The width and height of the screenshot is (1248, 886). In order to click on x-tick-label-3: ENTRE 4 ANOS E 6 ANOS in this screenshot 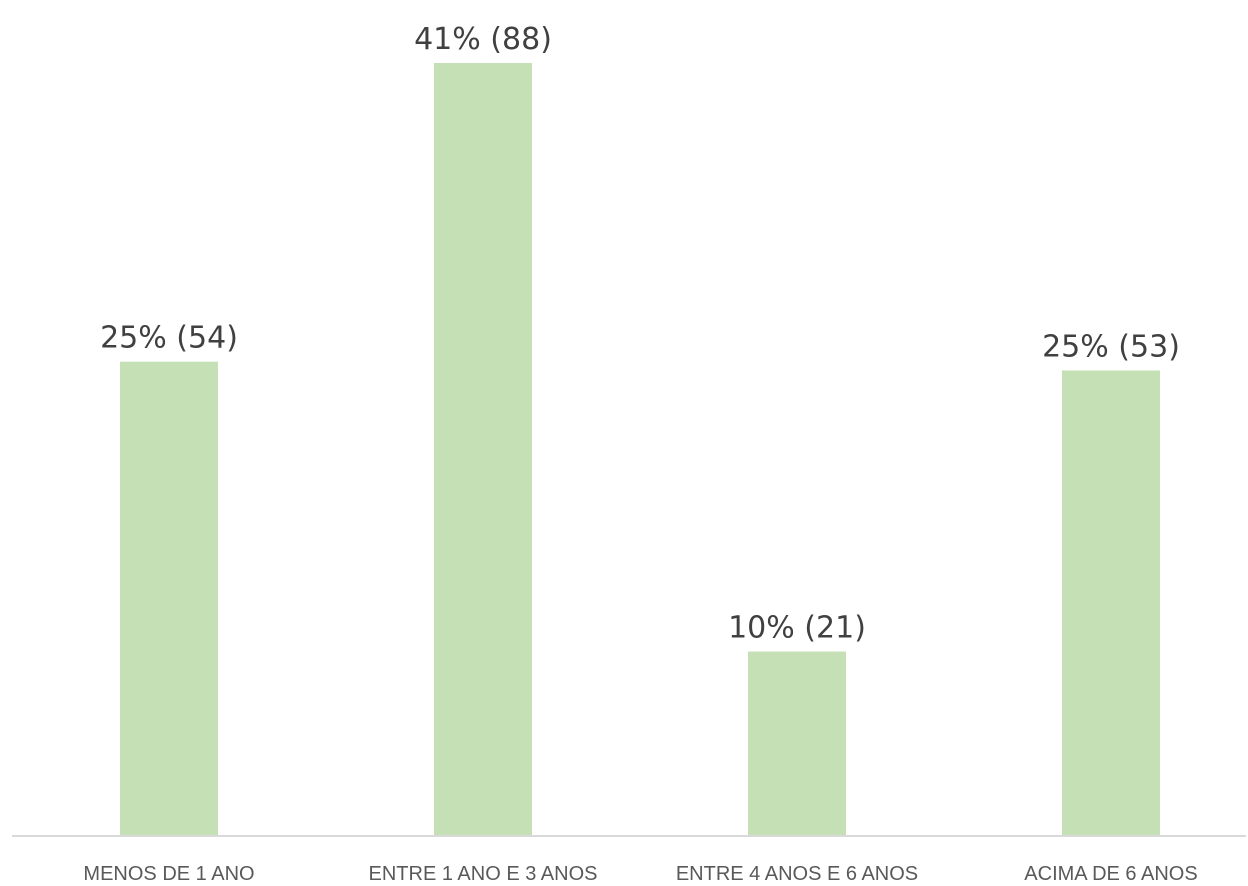, I will do `click(797, 874)`.